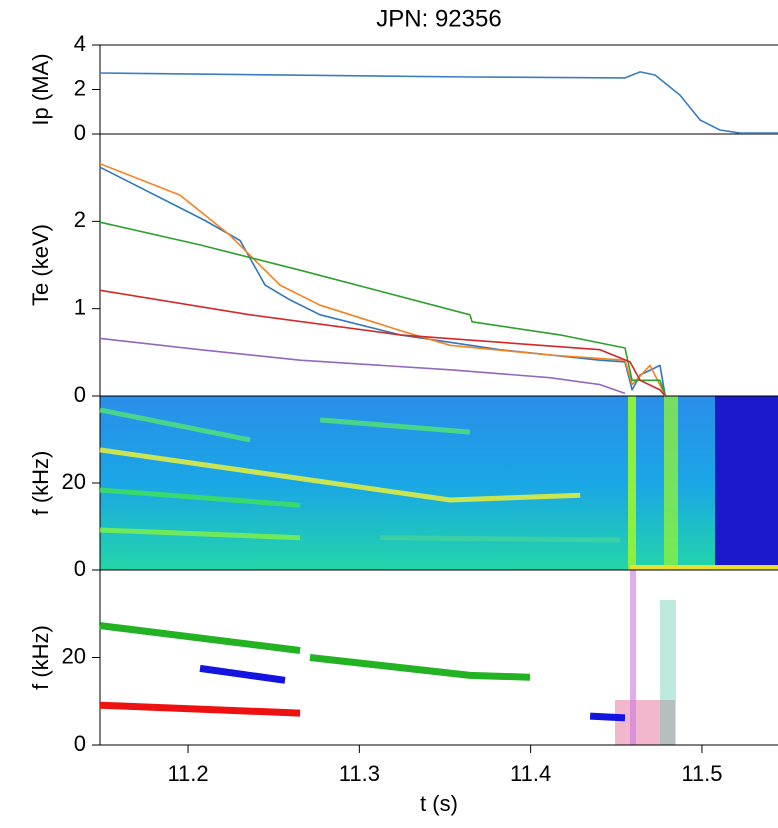 This screenshot has height=828, width=778. Describe the element at coordinates (80, 306) in the screenshot. I see `y-tick-label: 1` at that location.